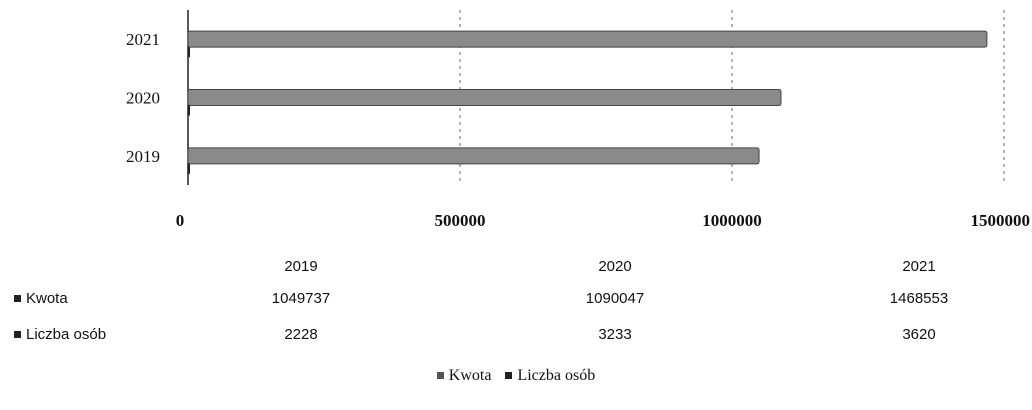 This screenshot has height=410, width=1032. I want to click on legend: Kwota Liczba osób, so click(516, 375).